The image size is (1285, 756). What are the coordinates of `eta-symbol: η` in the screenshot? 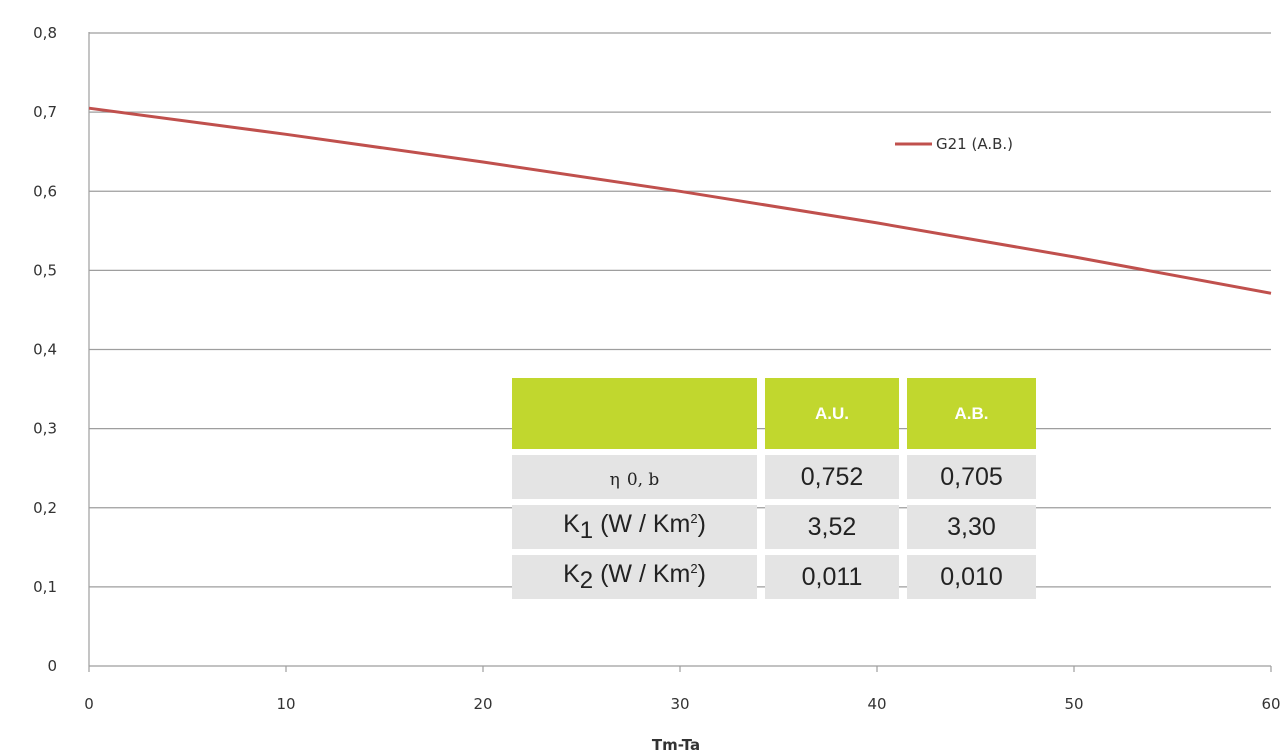 It's located at (614, 479).